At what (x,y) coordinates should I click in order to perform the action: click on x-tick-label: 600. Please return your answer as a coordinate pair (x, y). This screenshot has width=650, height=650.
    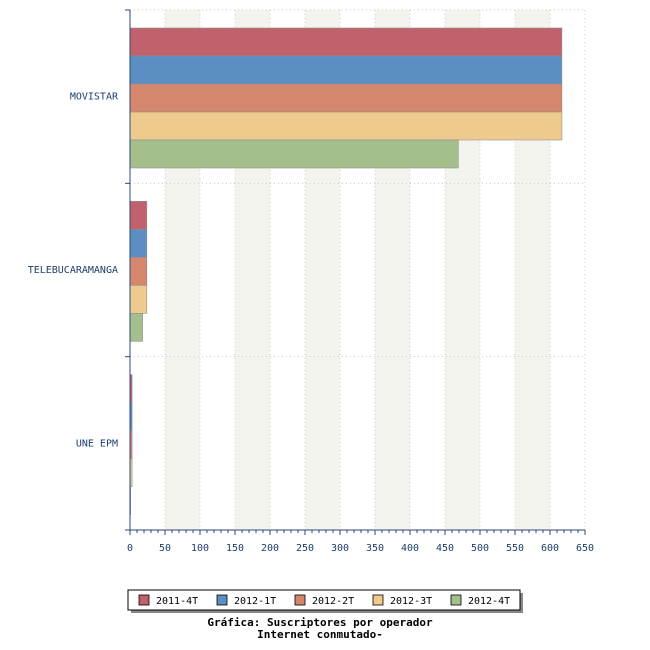
    Looking at the image, I should click on (550, 548).